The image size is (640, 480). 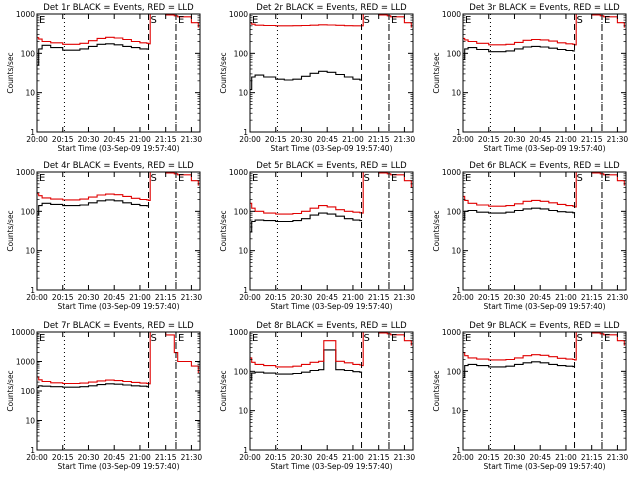 What do you see at coordinates (118, 326) in the screenshot?
I see `panel-title: Det 7r BLACK = Events, RED = LLD` at bounding box center [118, 326].